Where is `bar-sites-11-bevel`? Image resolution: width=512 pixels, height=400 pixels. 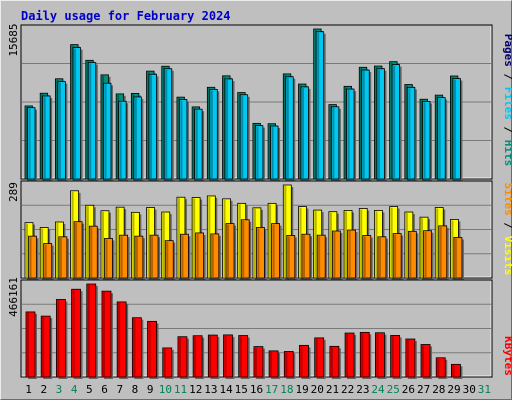
bar-sites-11-bevel is located at coordinates (182, 256).